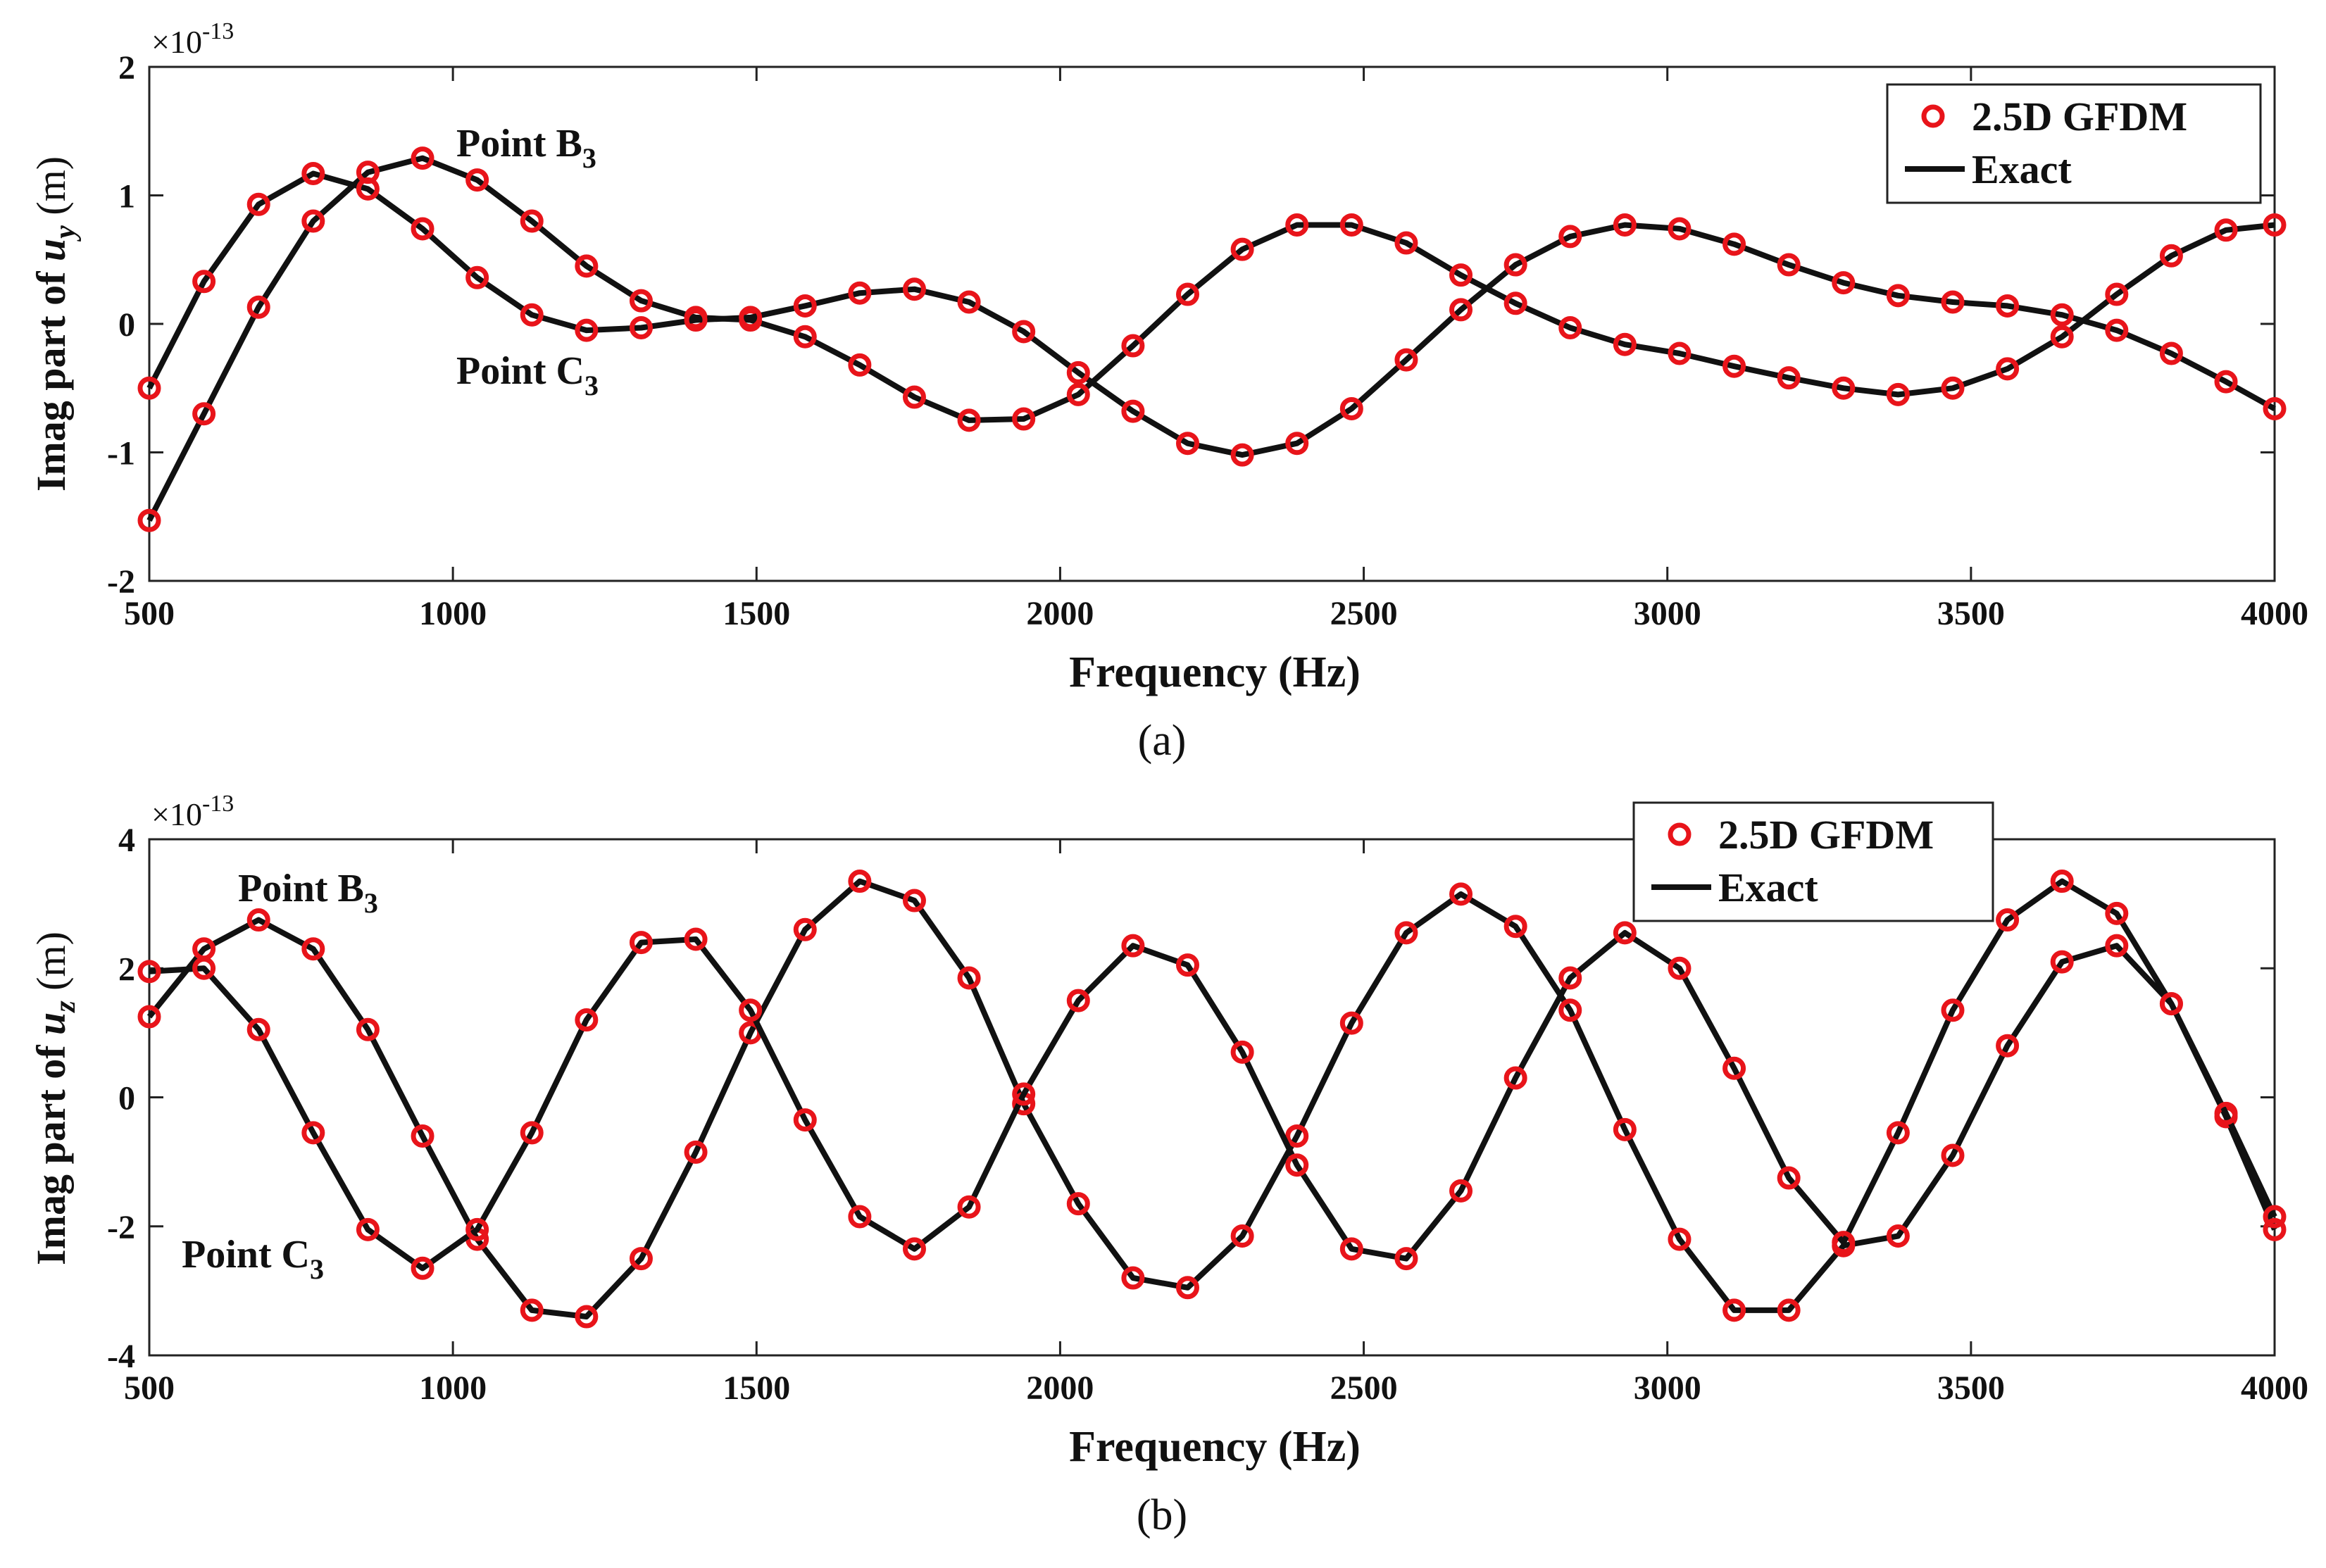 The image size is (2326, 1568). Describe the element at coordinates (121, 582) in the screenshot. I see `y-tick-label: -2` at that location.